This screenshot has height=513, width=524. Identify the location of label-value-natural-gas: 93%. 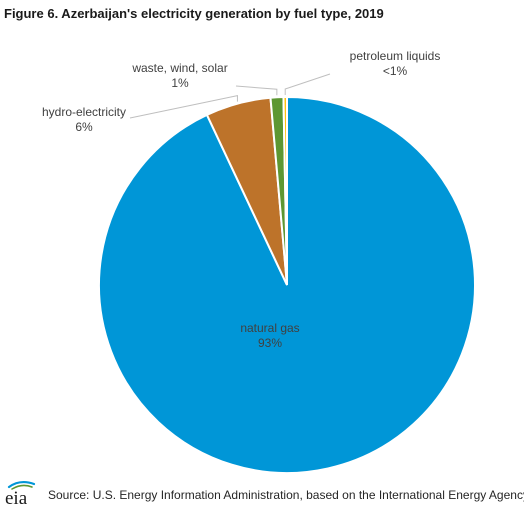
(270, 343).